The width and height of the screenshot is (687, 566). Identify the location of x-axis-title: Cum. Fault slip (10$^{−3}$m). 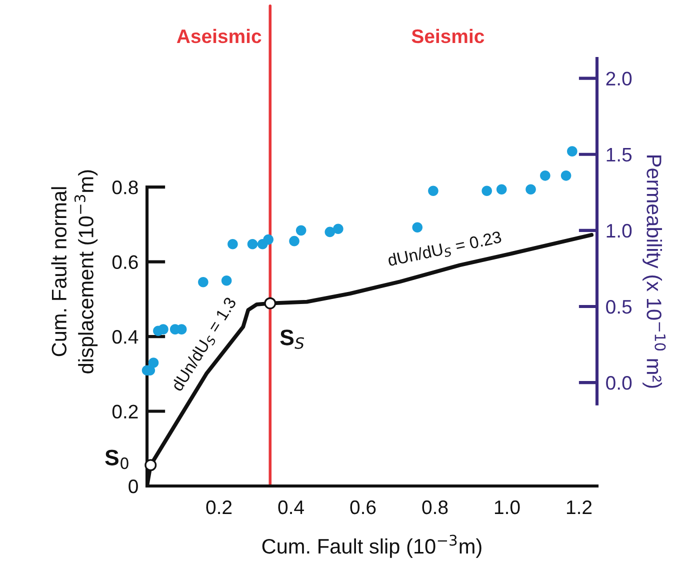
(372, 546).